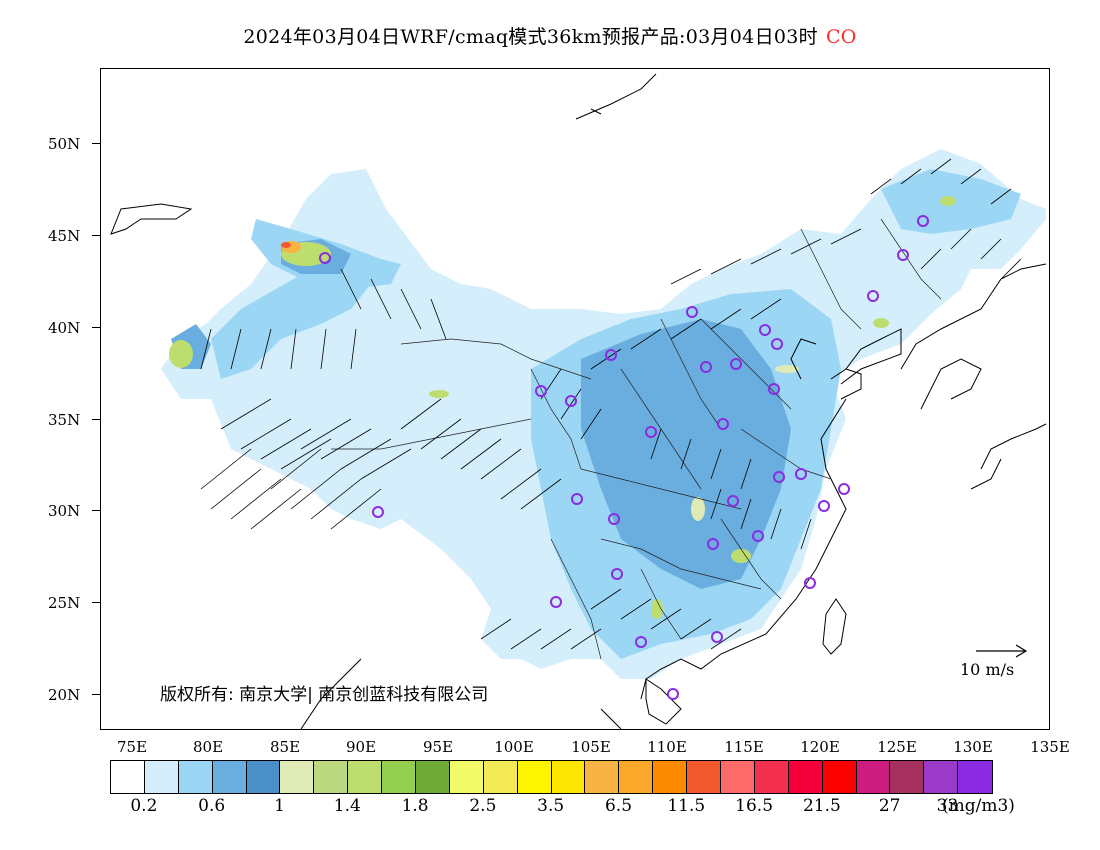 The image size is (1100, 850). I want to click on colorbar-label: 1.8, so click(415, 806).